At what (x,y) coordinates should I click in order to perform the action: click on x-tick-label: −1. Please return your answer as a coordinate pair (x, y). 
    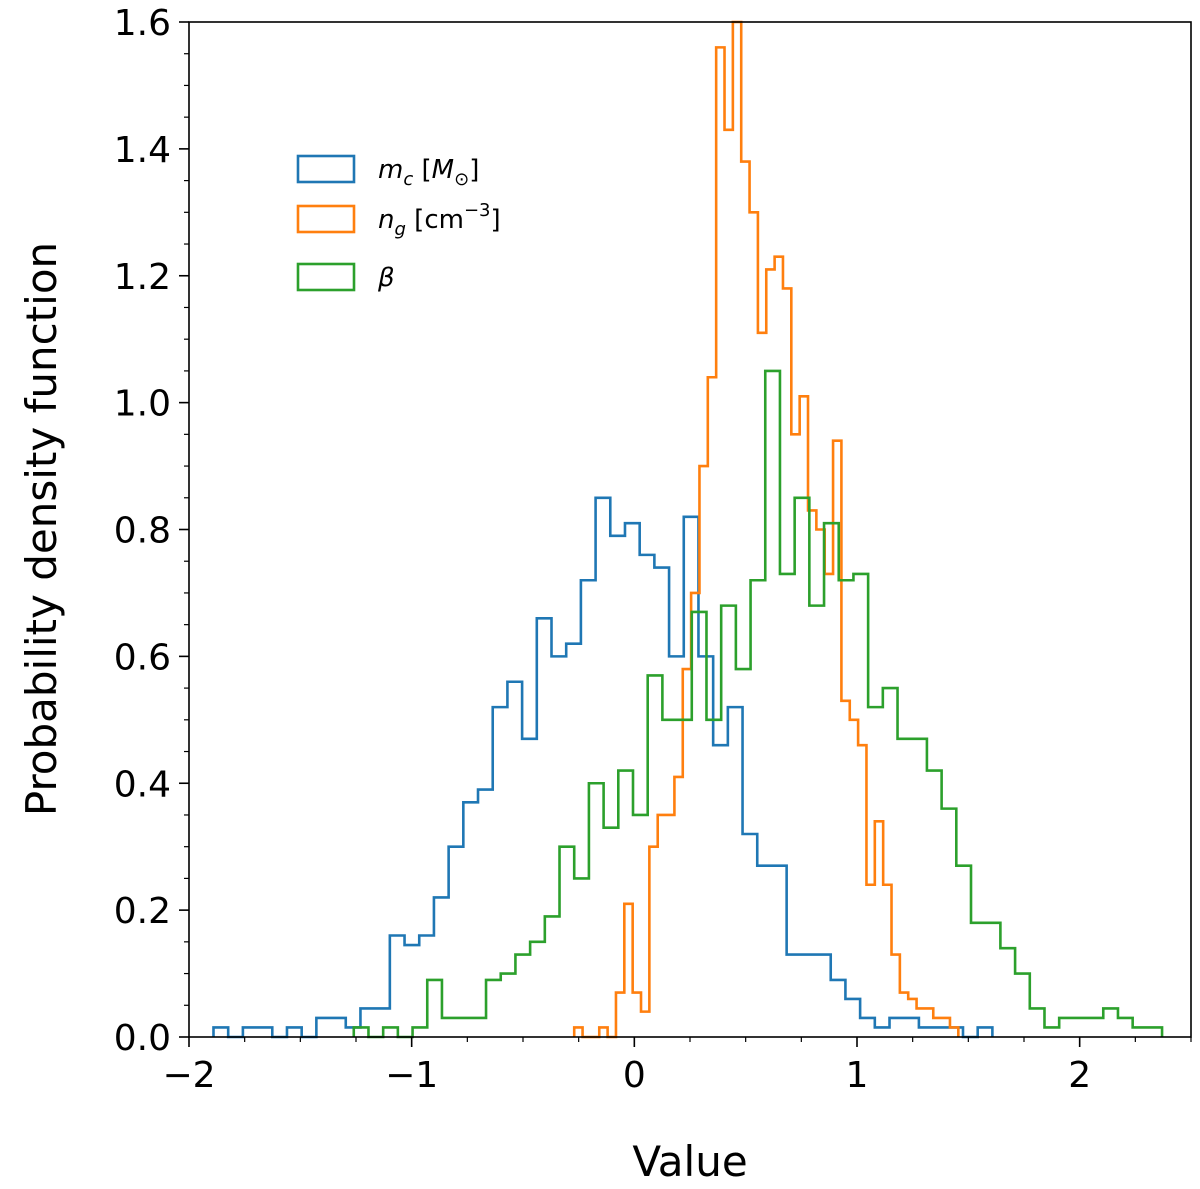
    Looking at the image, I should click on (411, 1075).